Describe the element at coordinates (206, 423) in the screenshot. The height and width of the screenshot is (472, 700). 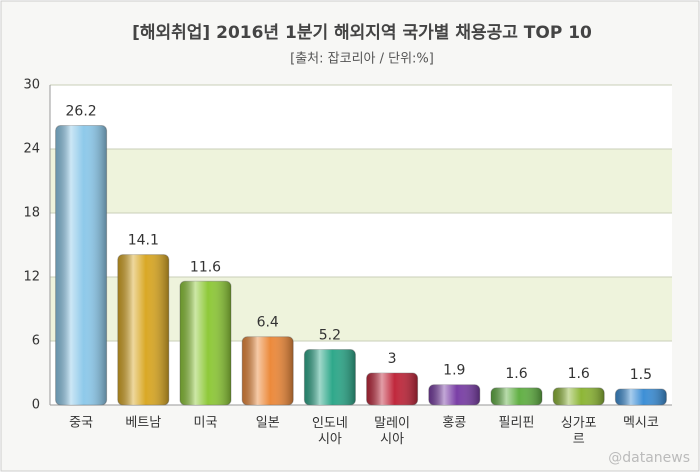
I see `x-tick-label: 미국` at that location.